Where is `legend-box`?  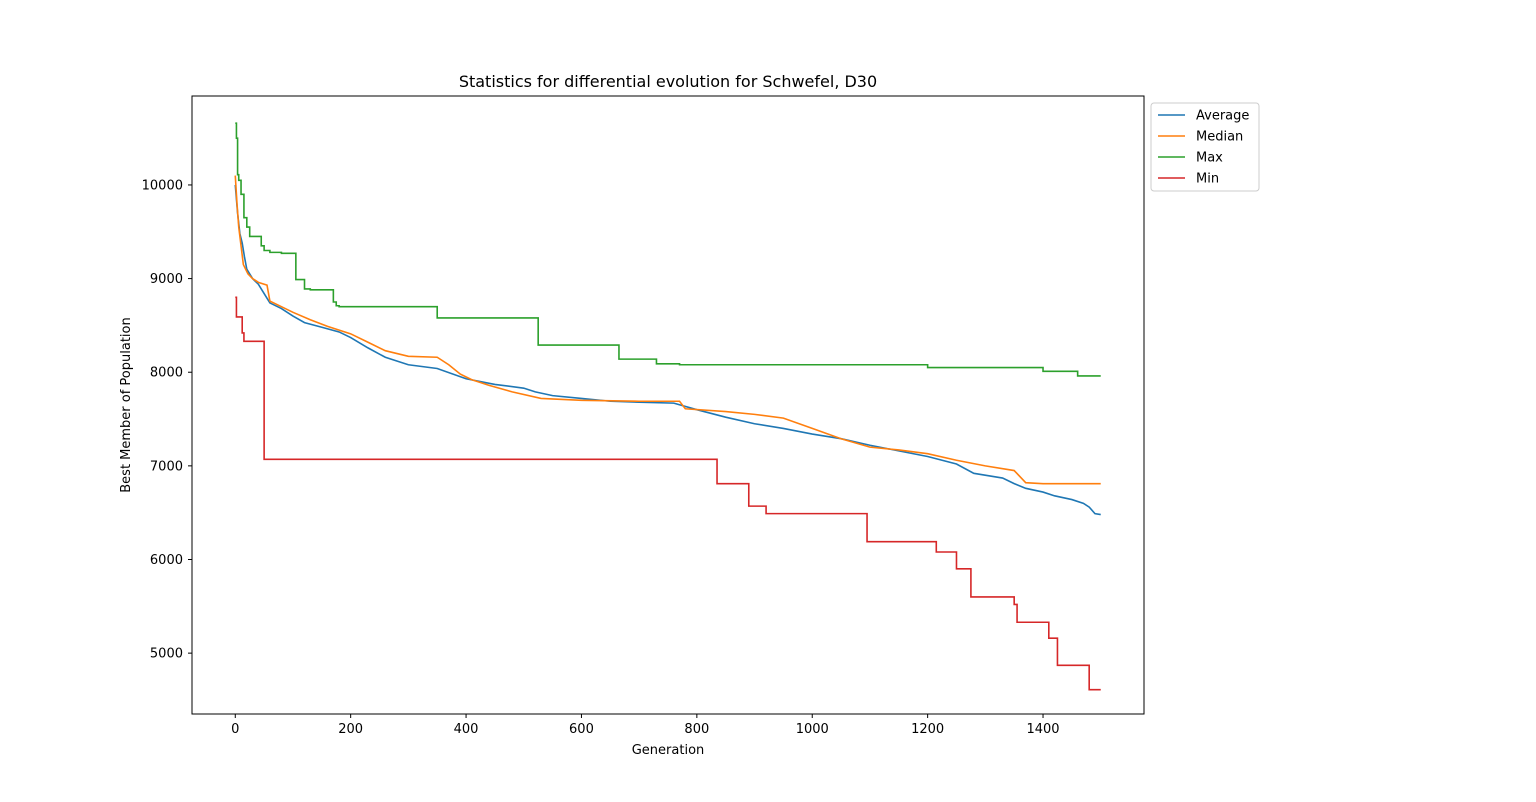
legend-box is located at coordinates (1205, 147).